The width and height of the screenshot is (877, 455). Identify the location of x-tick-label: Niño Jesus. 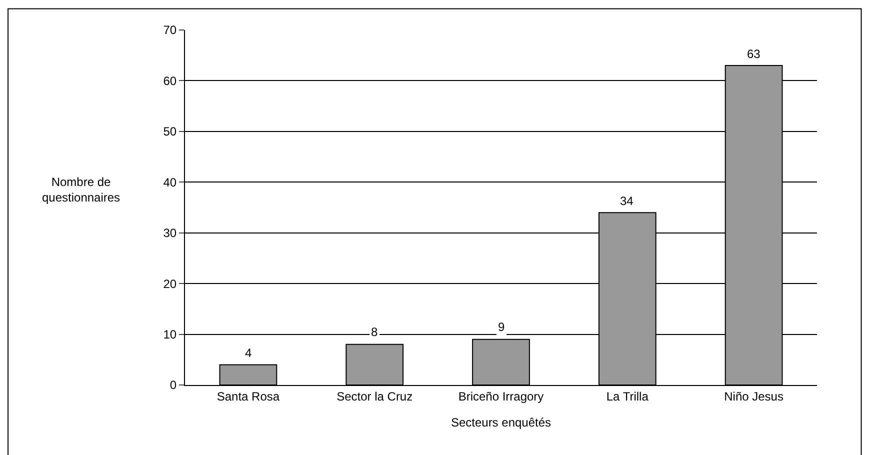
(754, 396).